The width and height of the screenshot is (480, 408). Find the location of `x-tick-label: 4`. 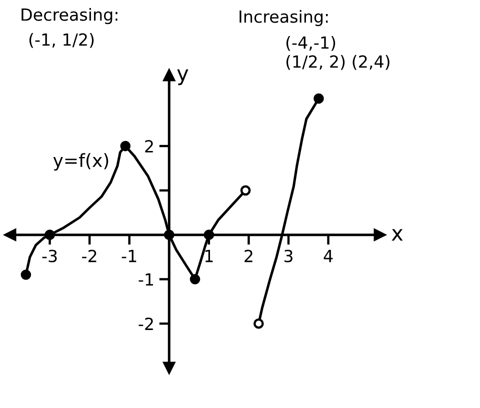

x-tick-label: 4 is located at coordinates (328, 256).